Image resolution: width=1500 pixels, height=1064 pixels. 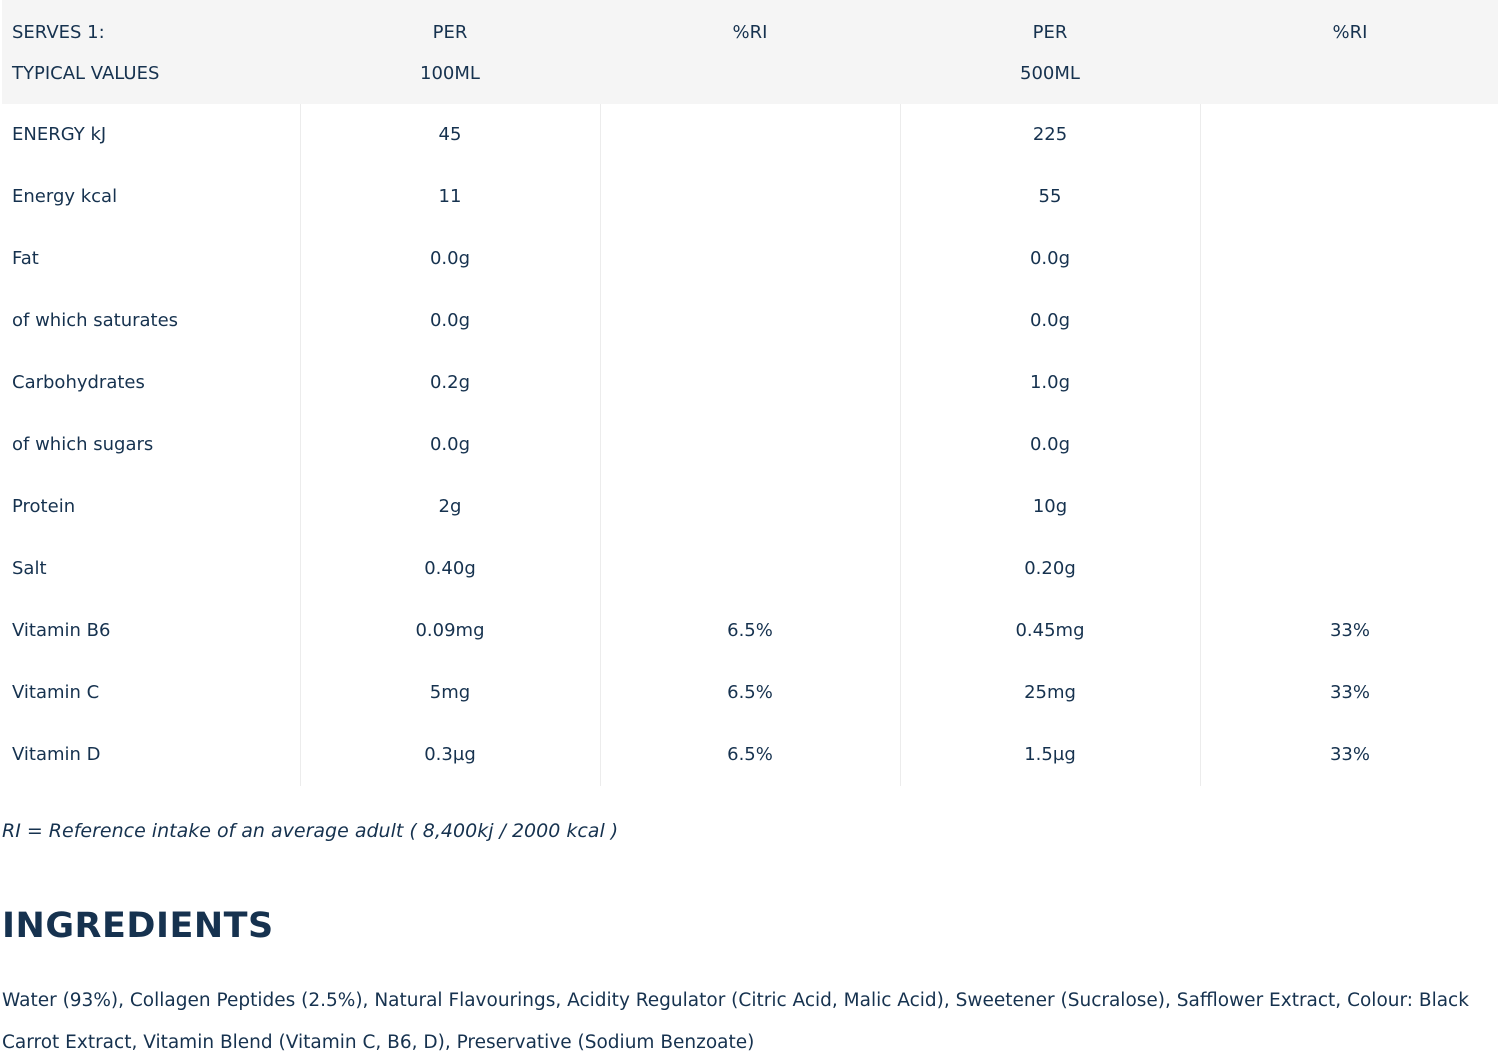 I want to click on row-label: Vitamin C, so click(x=56, y=692).